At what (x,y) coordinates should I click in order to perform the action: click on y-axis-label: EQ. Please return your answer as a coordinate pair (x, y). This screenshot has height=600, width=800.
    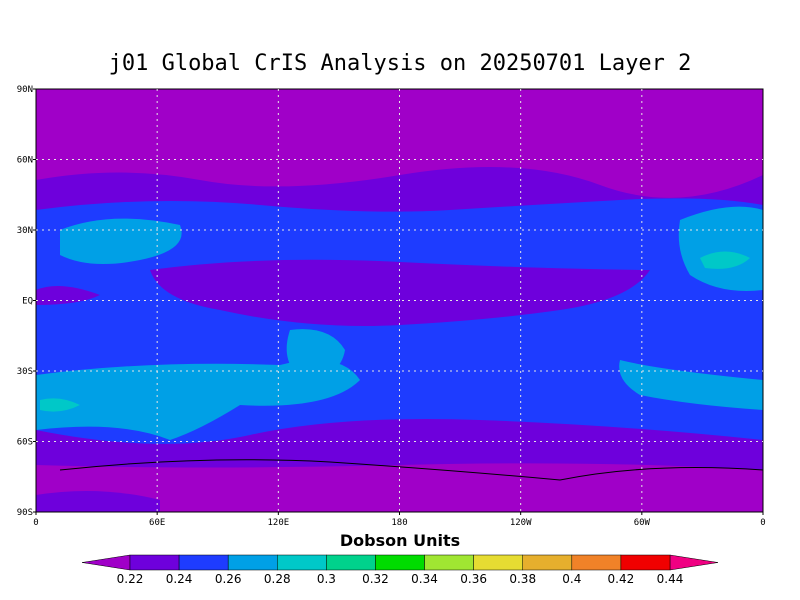
    Looking at the image, I should click on (27, 302).